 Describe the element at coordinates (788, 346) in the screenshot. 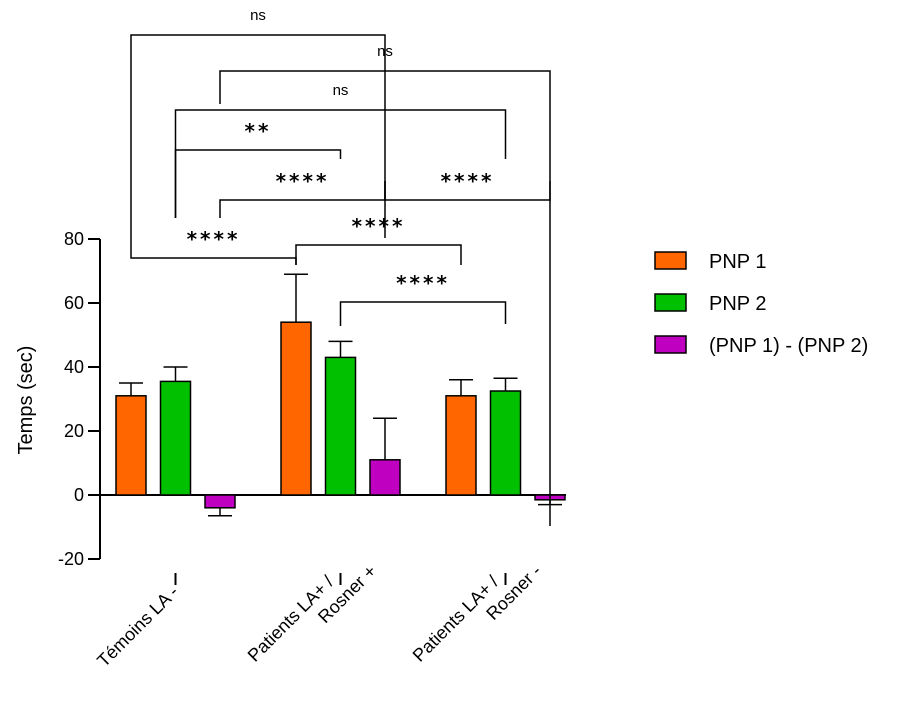

I see `legend-label: (PNP 1) - (PNP 2)` at that location.